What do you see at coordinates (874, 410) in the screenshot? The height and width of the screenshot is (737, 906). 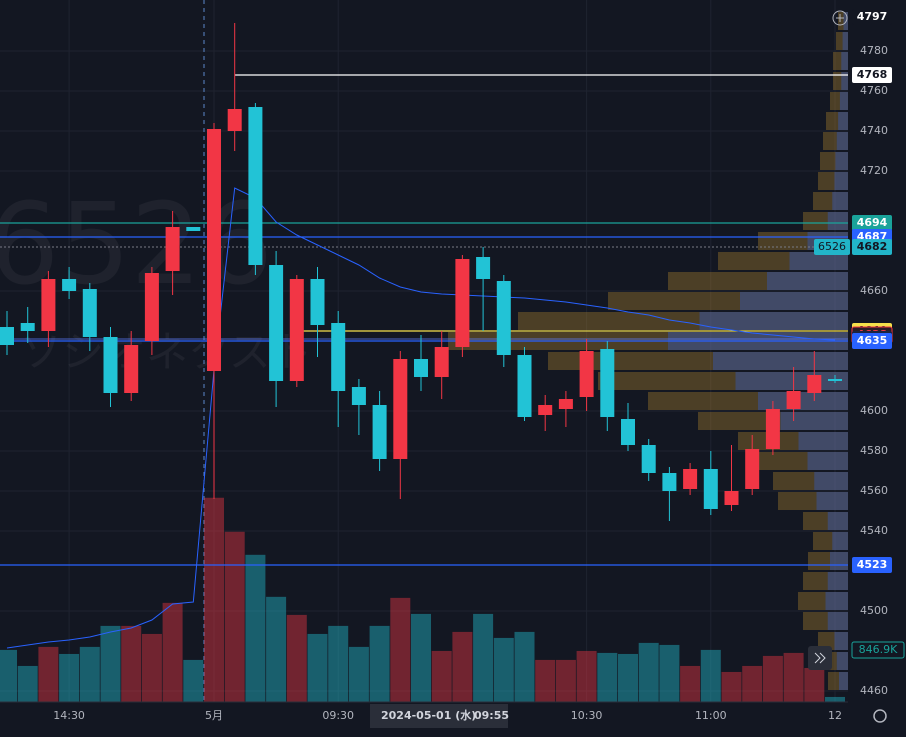 I see `y-tick-label: 4600` at bounding box center [874, 410].